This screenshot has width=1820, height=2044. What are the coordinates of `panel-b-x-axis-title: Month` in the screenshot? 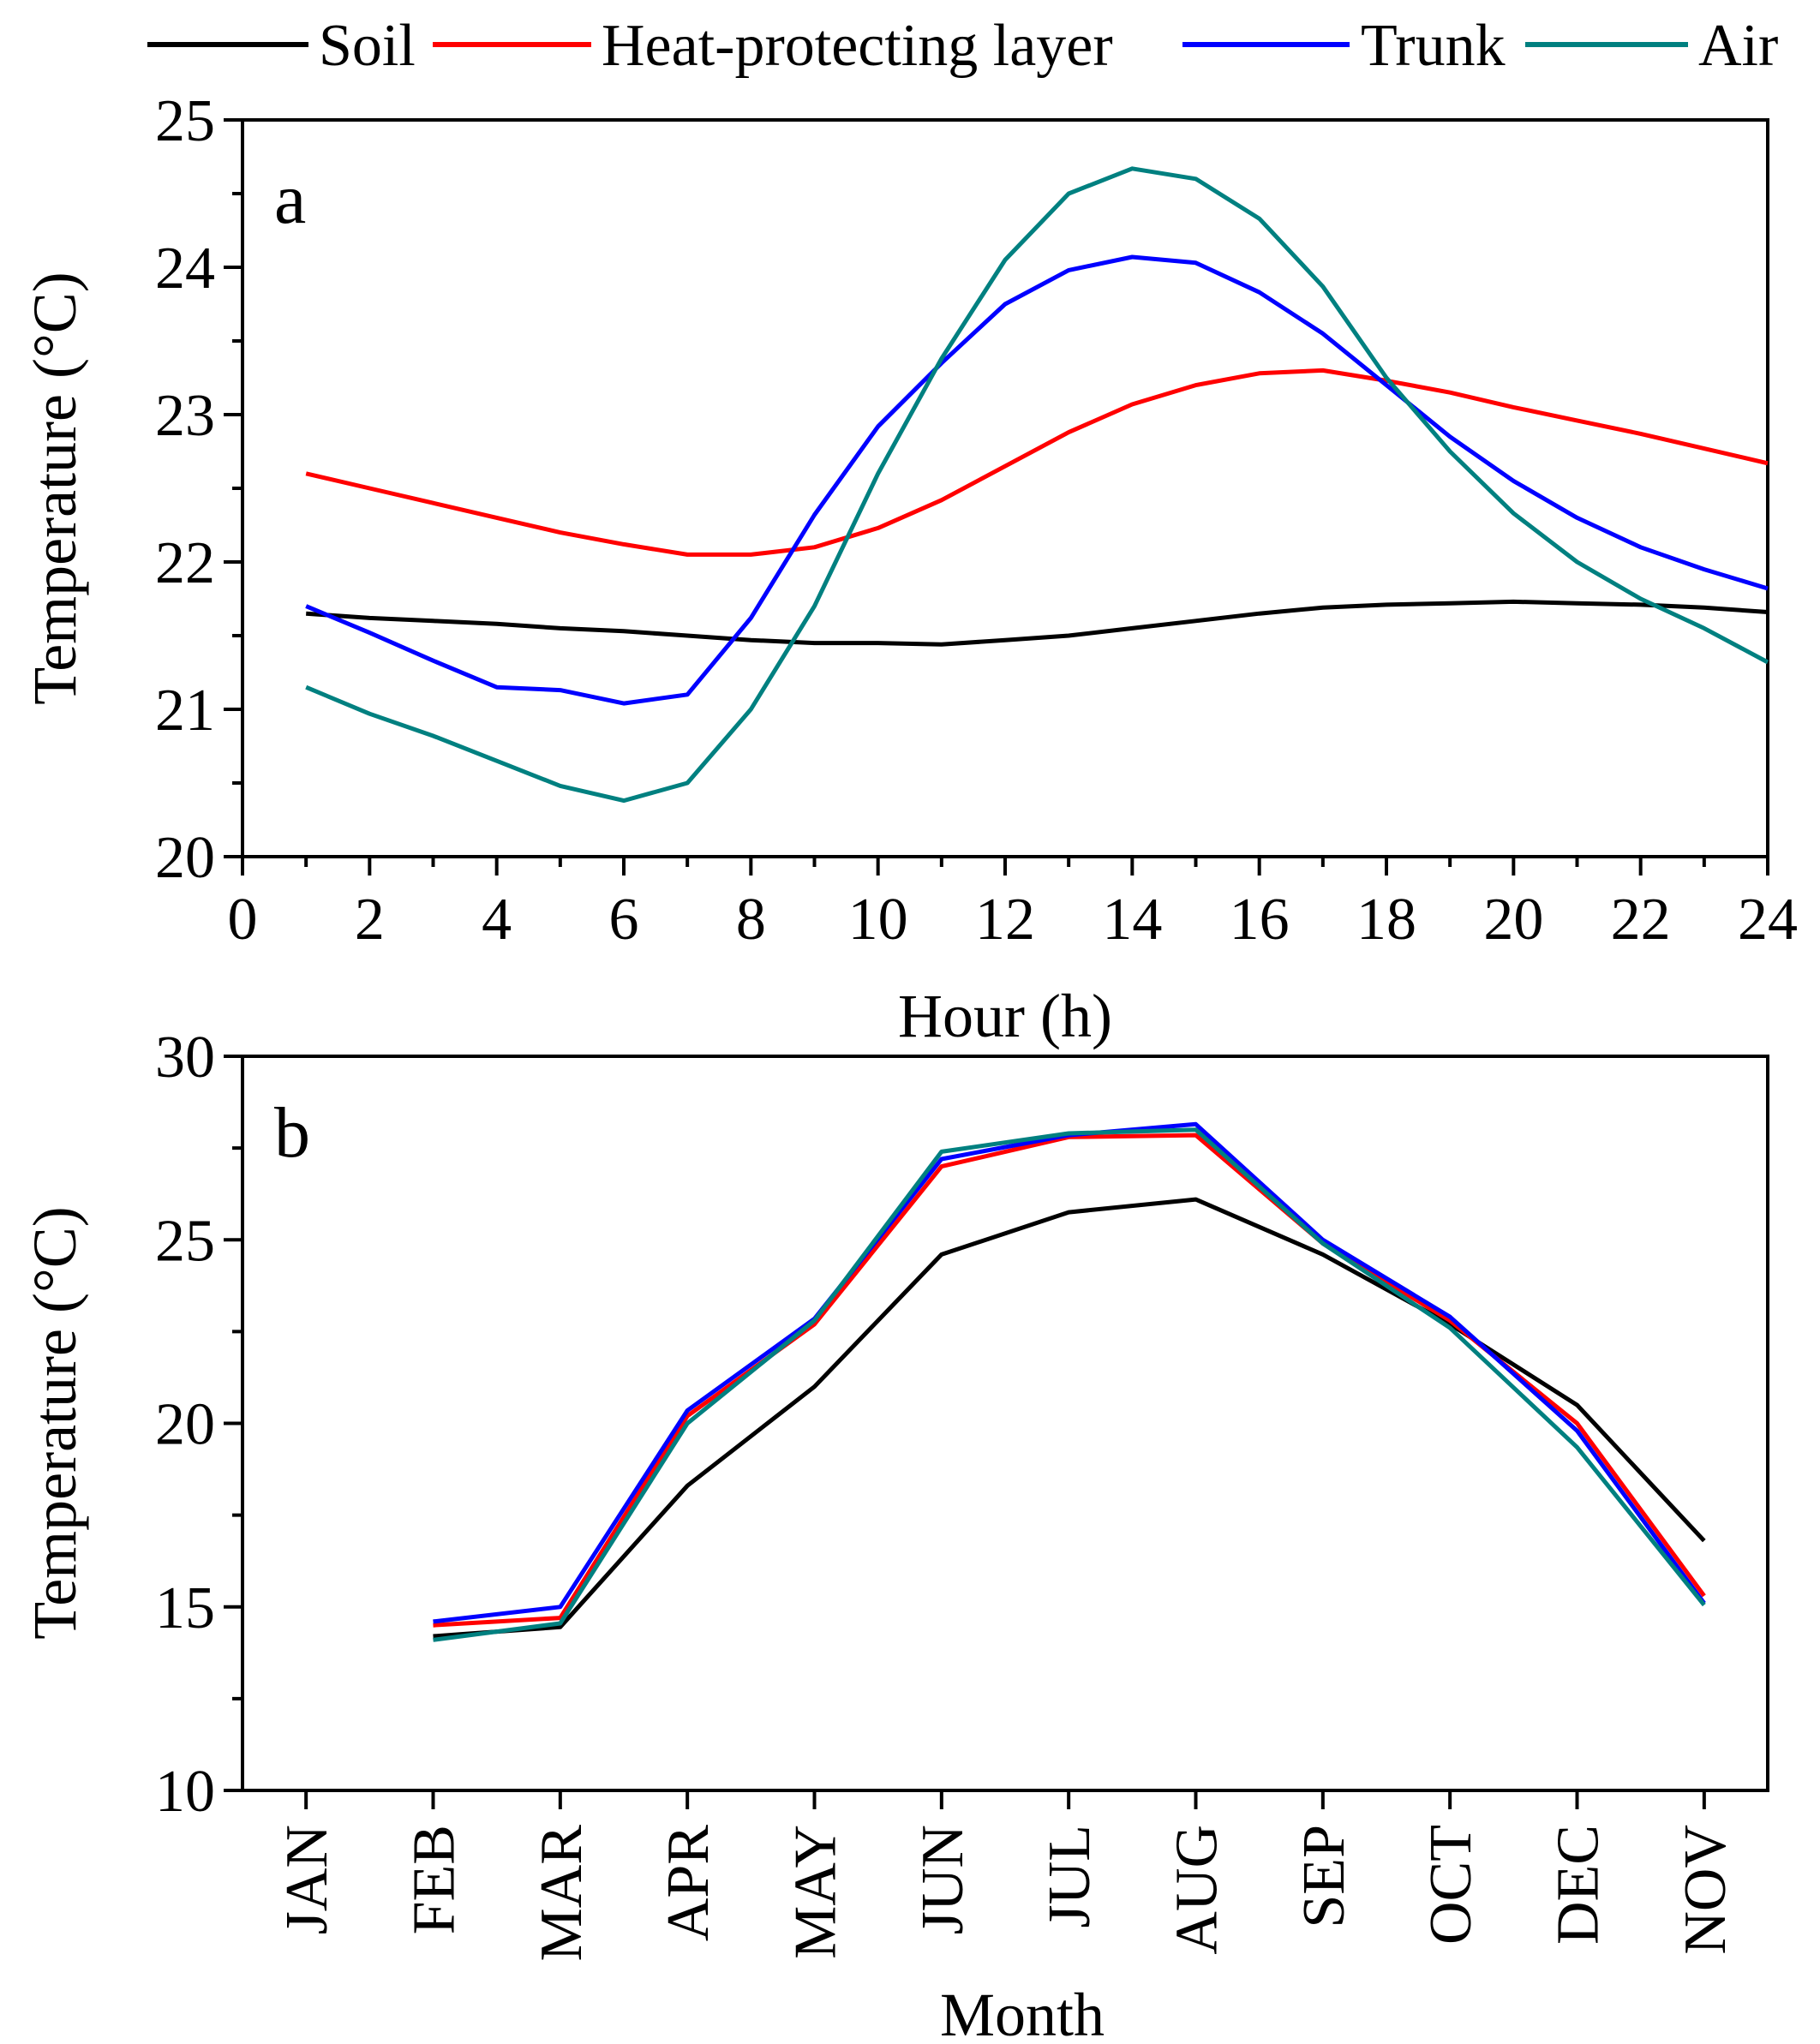 It's located at (1022, 2012).